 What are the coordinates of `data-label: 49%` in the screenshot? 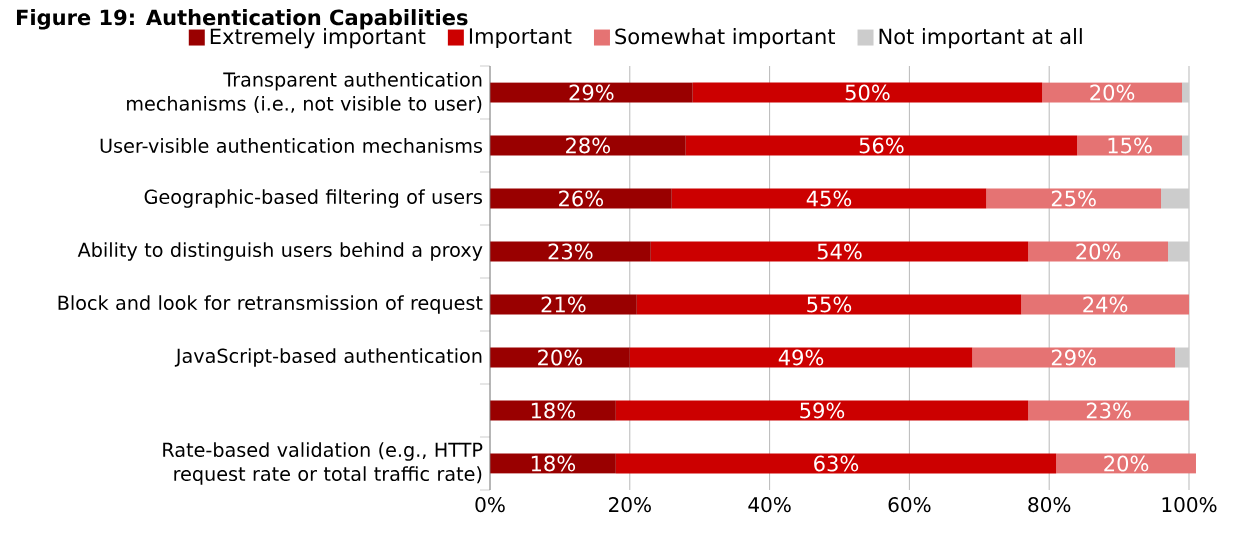 It's located at (801, 357).